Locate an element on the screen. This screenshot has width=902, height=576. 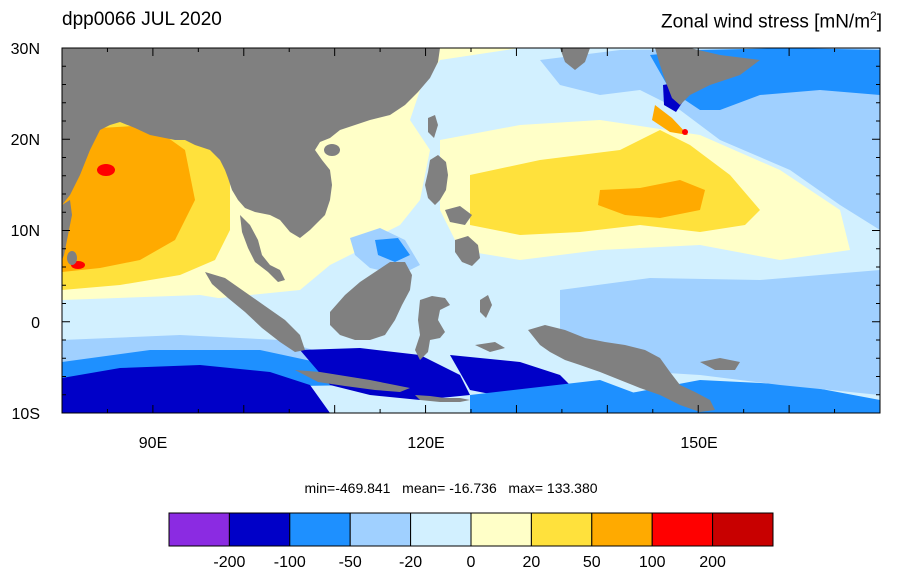
field-statistics: min=-469.841 mean= -16.736 max= 133.380 is located at coordinates (451, 488).